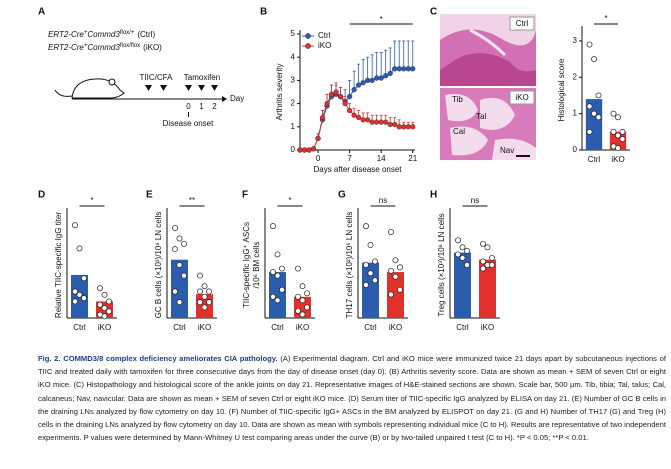  I want to click on genotype-part: flox/+, so click(127, 33).